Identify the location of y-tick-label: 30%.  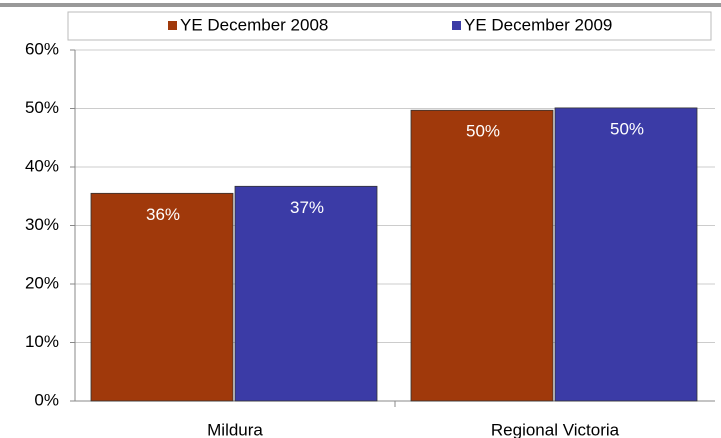
(42, 224).